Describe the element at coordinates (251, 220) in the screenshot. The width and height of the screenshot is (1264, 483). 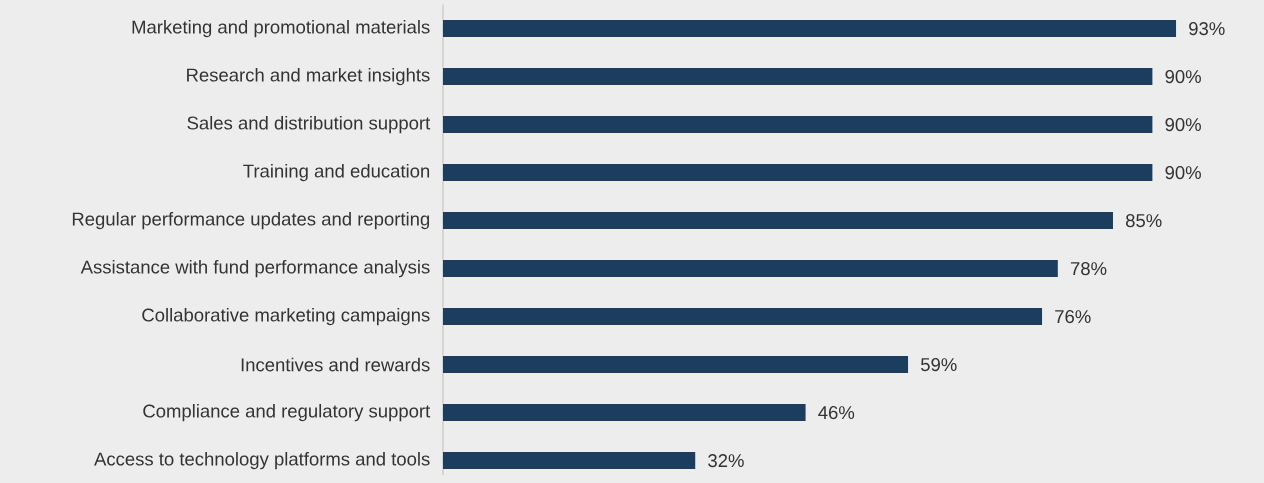
I see `y-tick-label: Regular performance updates and reporting` at that location.